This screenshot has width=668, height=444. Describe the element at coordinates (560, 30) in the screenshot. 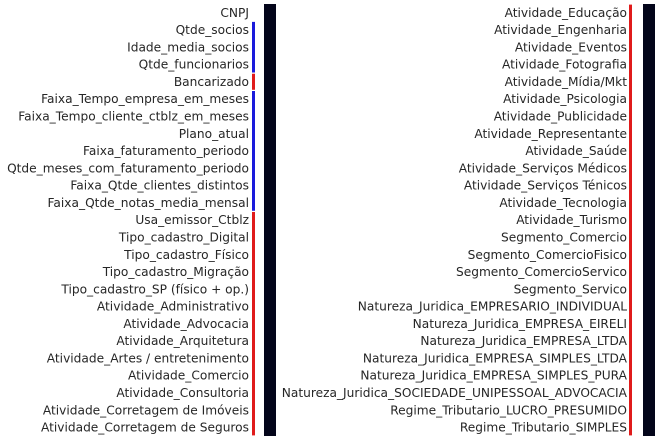

I see `row-label: Atividade_Engenharia` at that location.